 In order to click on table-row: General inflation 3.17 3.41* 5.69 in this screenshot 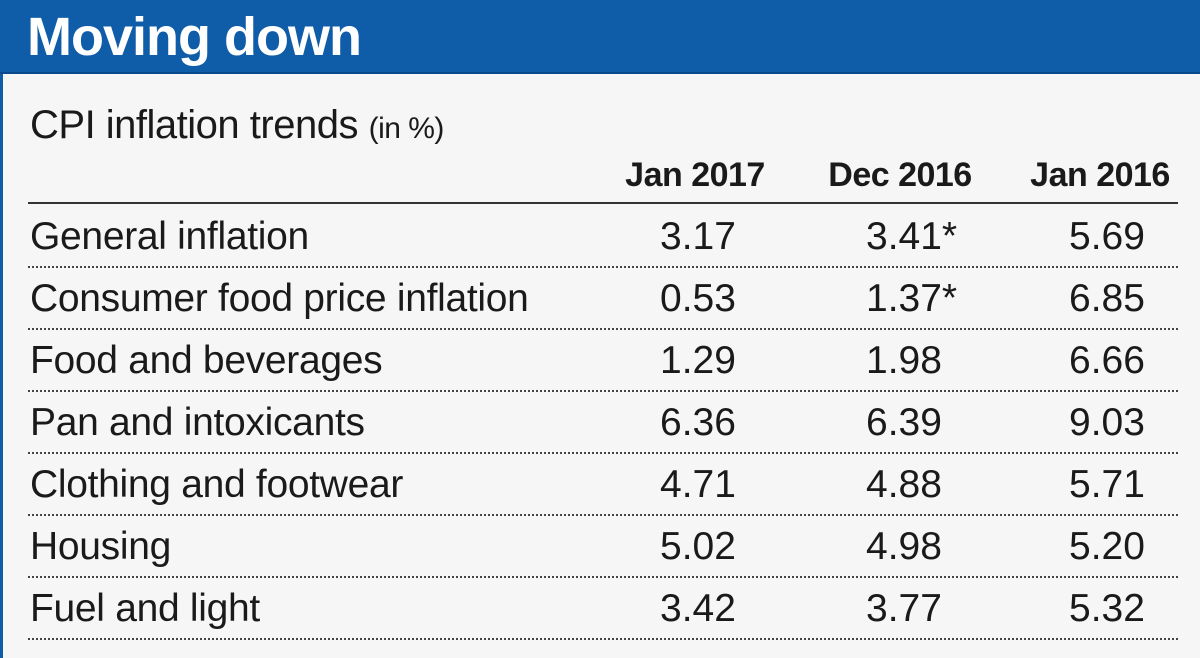, I will do `click(603, 237)`.